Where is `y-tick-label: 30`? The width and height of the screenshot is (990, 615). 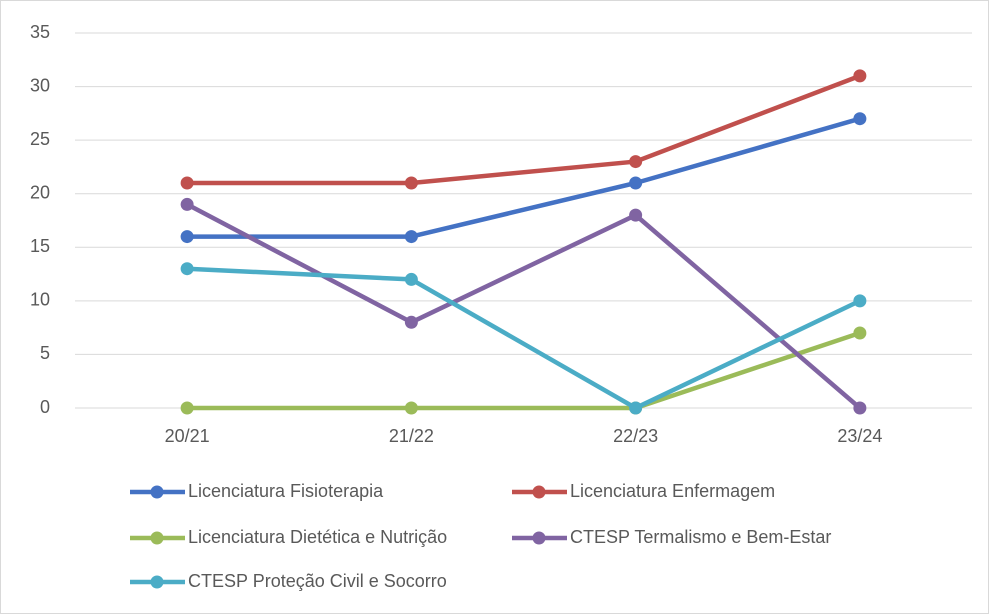
y-tick-label: 30 is located at coordinates (40, 85).